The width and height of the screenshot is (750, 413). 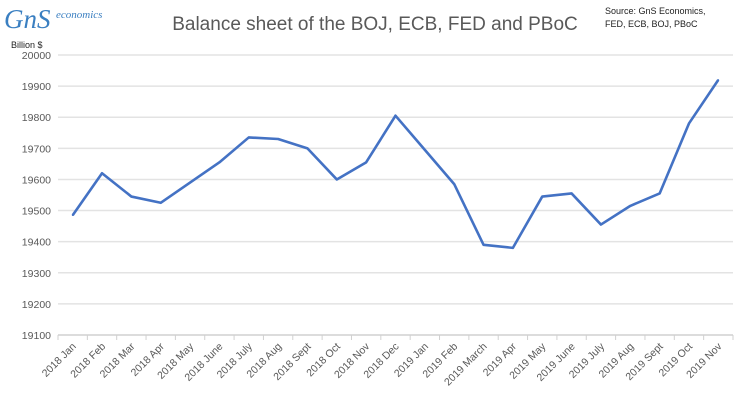 What do you see at coordinates (36, 336) in the screenshot?
I see `y-tick-label: 19100` at bounding box center [36, 336].